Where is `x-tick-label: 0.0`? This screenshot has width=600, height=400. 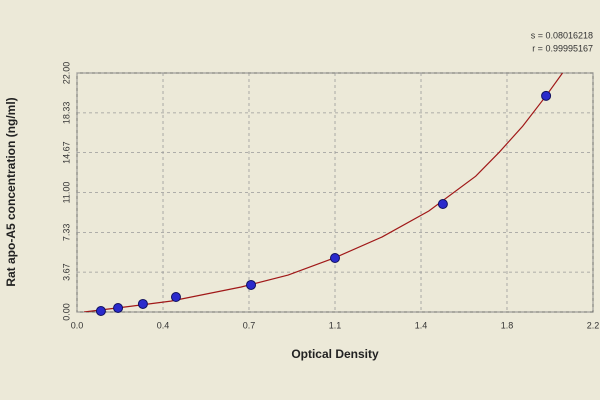
x-tick-label: 0.0 is located at coordinates (77, 325).